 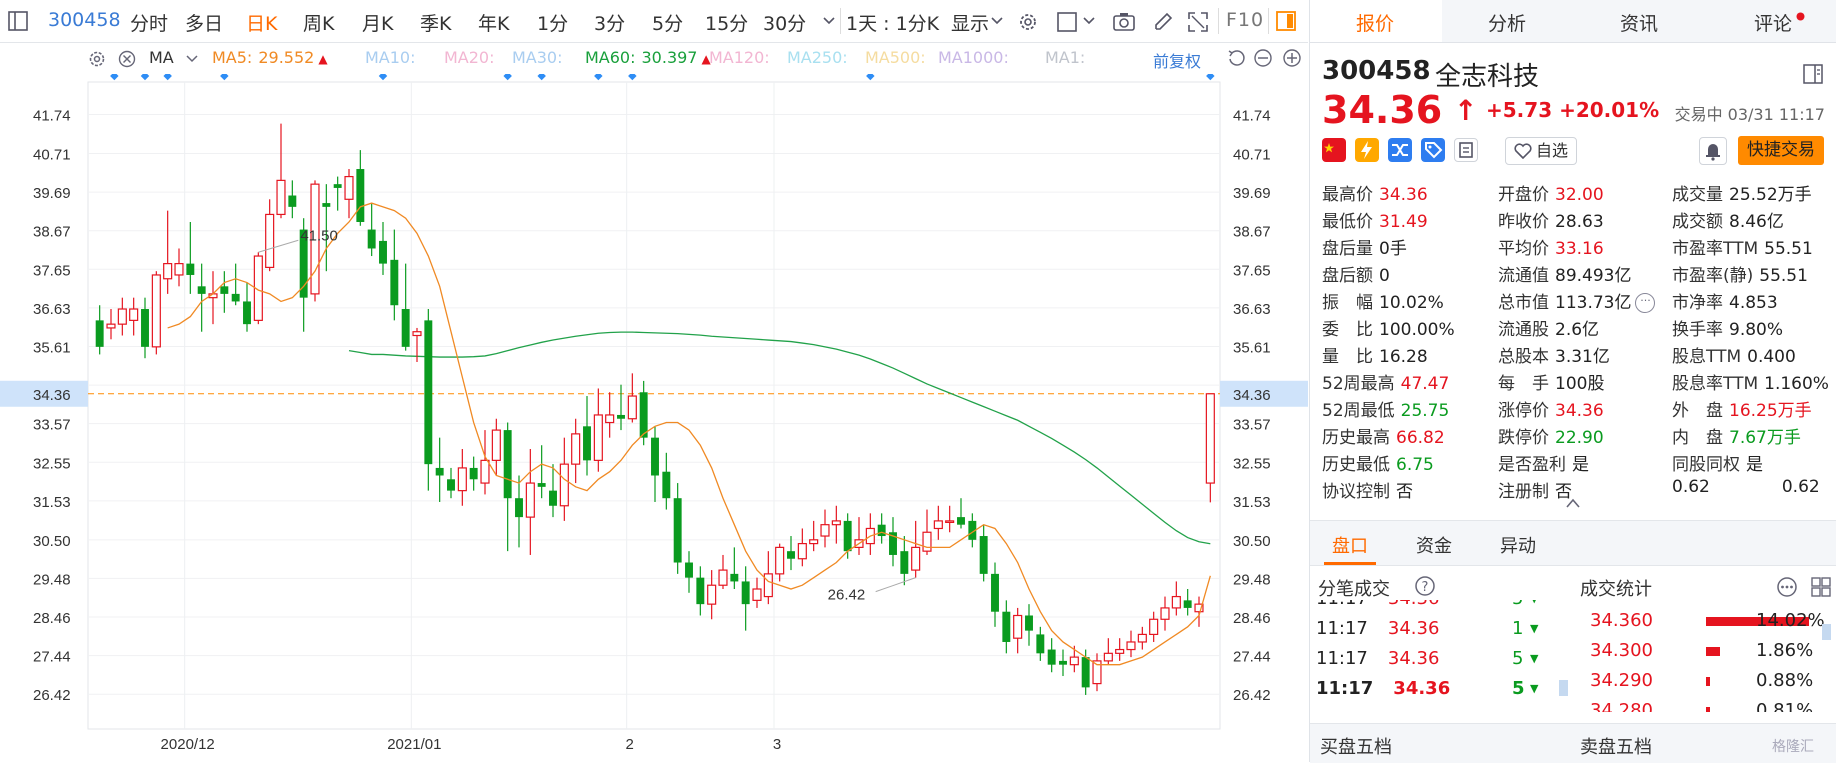 What do you see at coordinates (127, 59) in the screenshot?
I see `ma-close-icon` at bounding box center [127, 59].